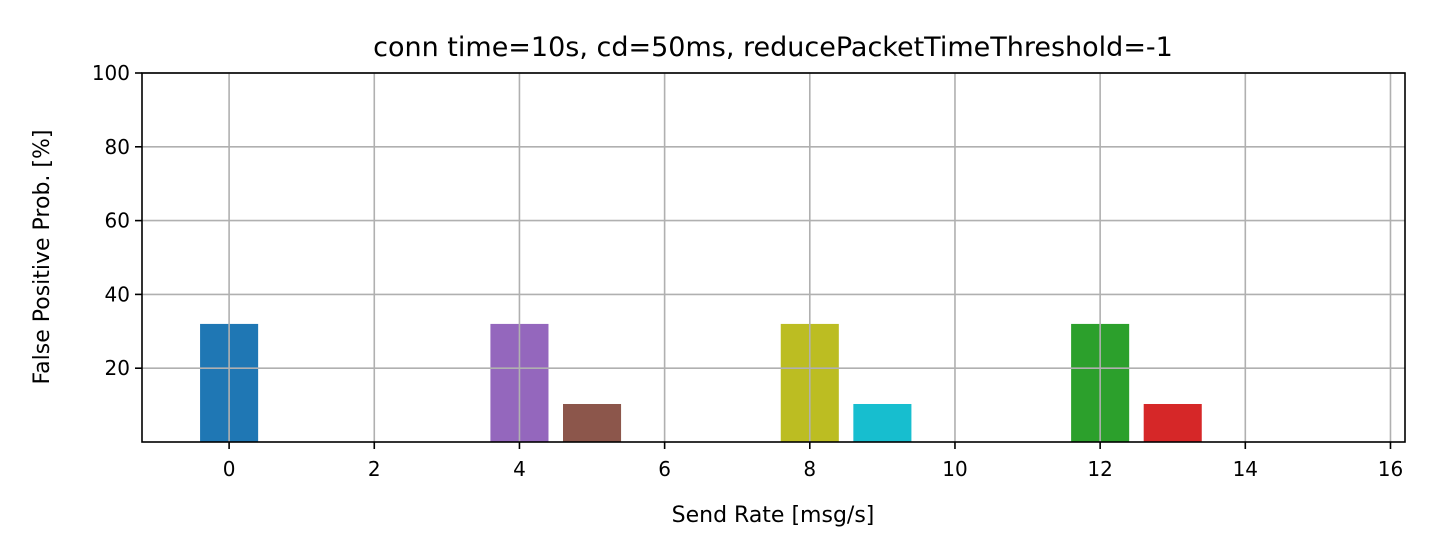 Image resolution: width=1440 pixels, height=560 pixels. I want to click on y-tick-label: 40, so click(117, 294).